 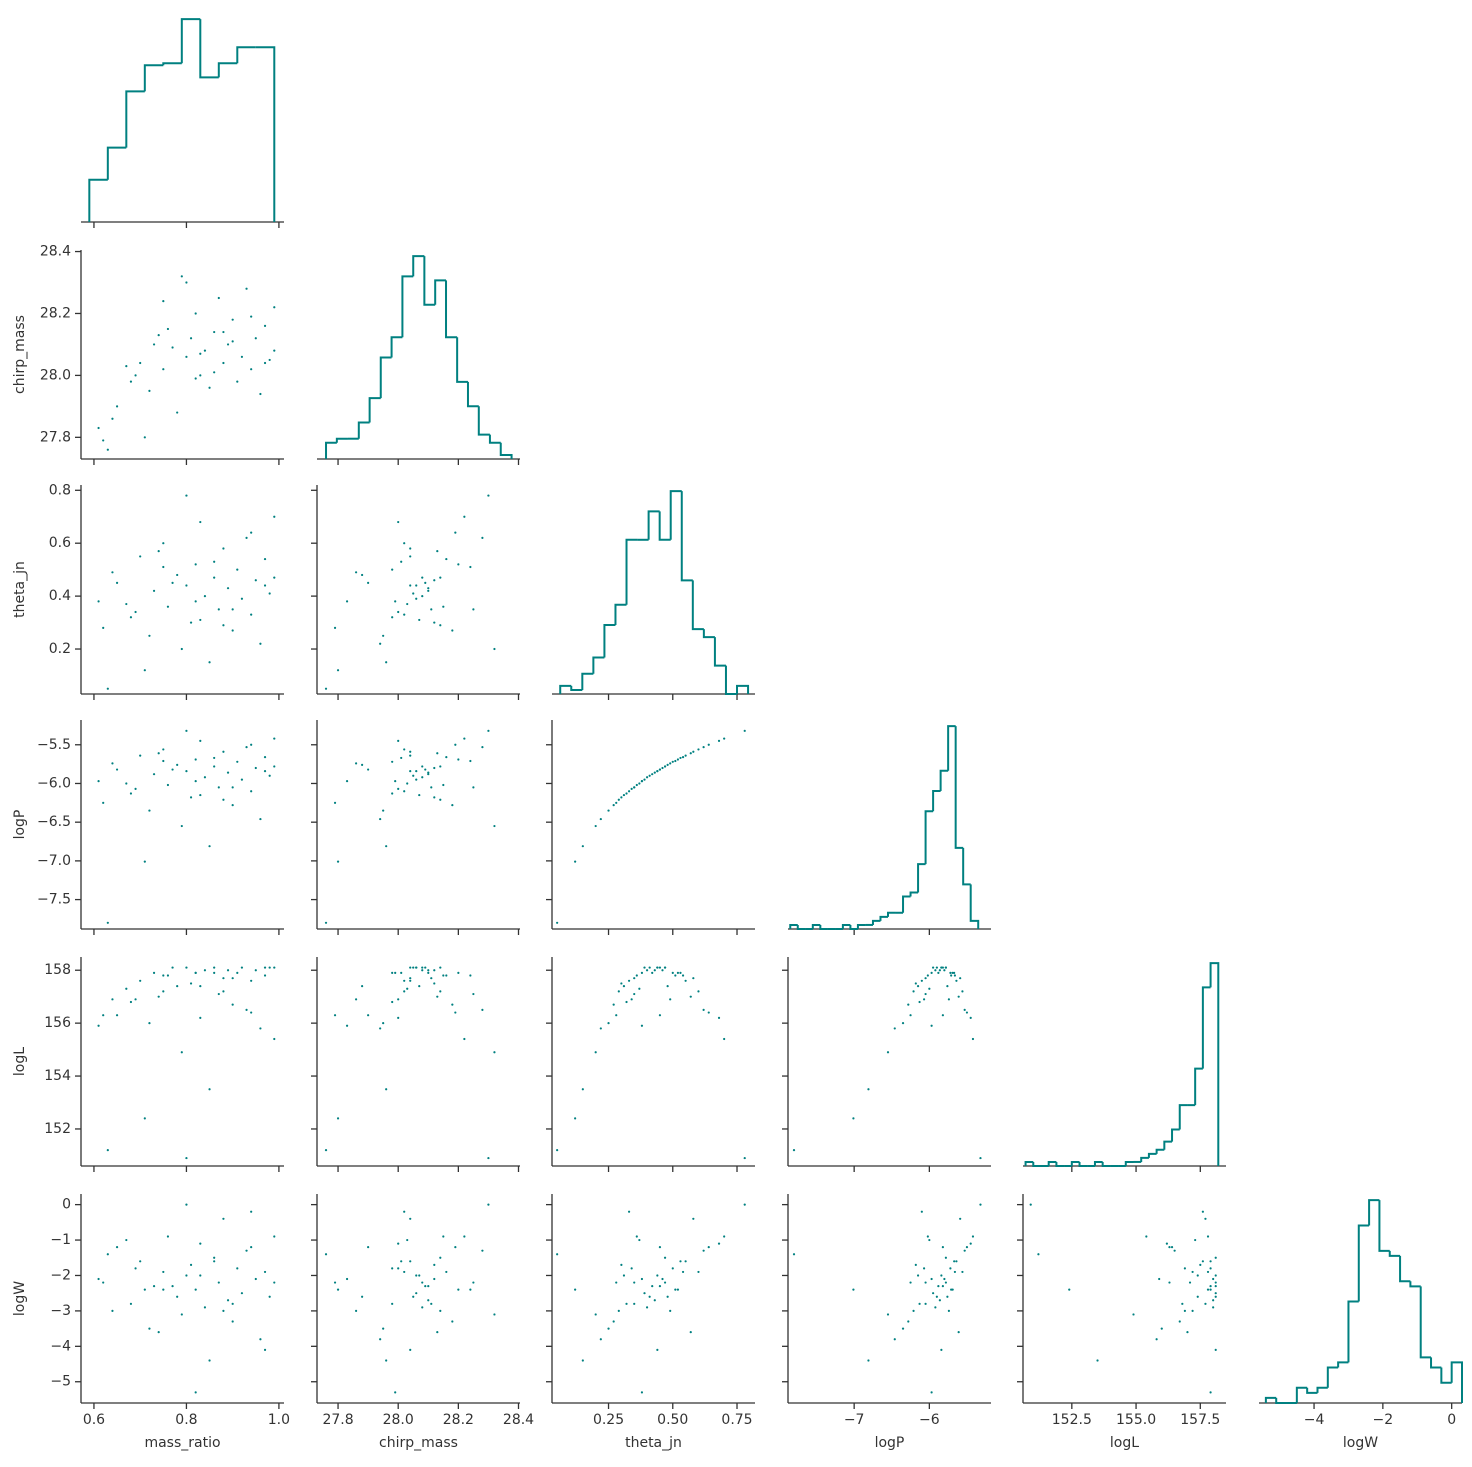 What do you see at coordinates (608, 1420) in the screenshot?
I see `x-tick-label: 0.25` at bounding box center [608, 1420].